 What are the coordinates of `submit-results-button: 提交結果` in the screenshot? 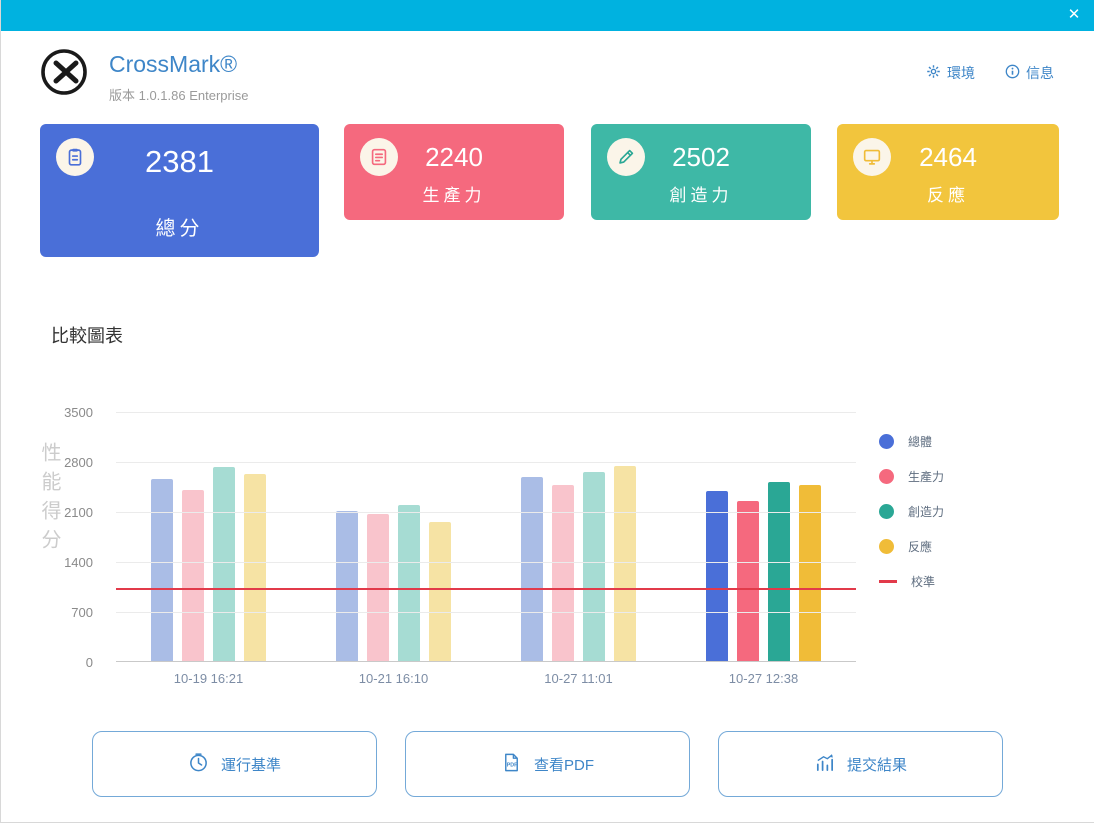 It's located at (860, 764).